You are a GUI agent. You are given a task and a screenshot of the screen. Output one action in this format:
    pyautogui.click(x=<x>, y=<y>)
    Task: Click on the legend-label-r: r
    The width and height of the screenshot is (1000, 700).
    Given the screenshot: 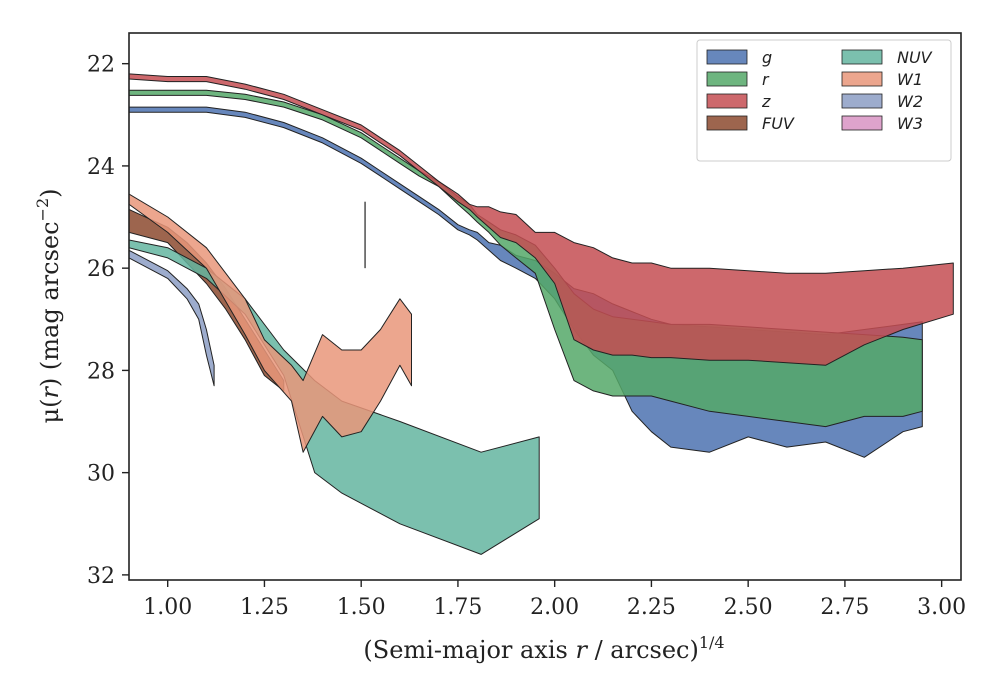 What is the action you would take?
    pyautogui.click(x=766, y=79)
    